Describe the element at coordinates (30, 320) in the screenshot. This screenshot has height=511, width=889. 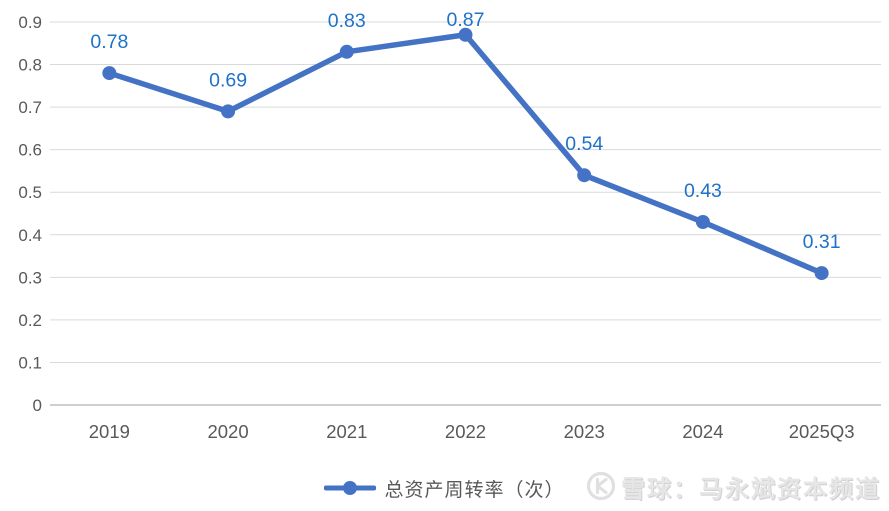
I see `y-tick-label: 0.2` at that location.